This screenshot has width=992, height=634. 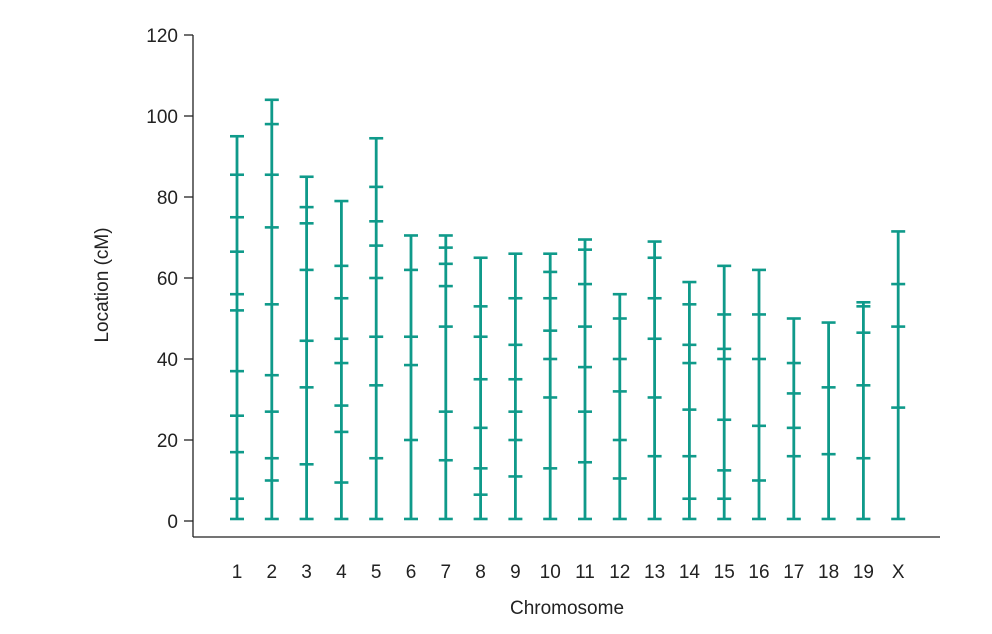 What do you see at coordinates (654, 572) in the screenshot?
I see `x-tick-label: 13` at bounding box center [654, 572].